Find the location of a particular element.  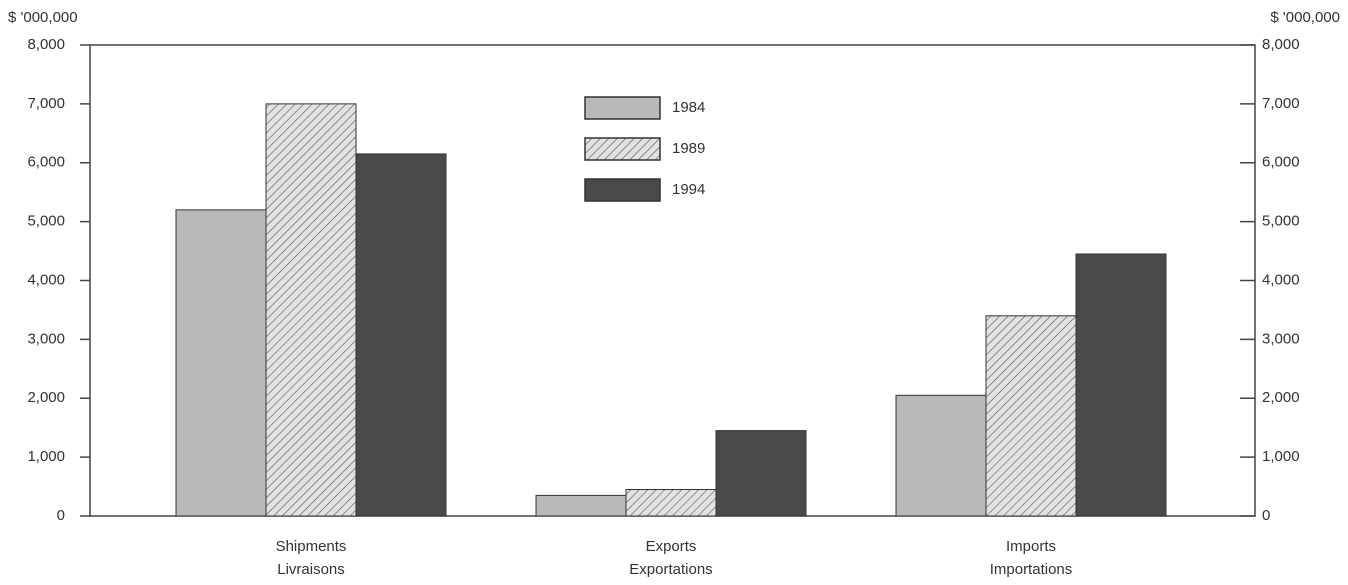

x-tick-label: Livraisons is located at coordinates (311, 569).